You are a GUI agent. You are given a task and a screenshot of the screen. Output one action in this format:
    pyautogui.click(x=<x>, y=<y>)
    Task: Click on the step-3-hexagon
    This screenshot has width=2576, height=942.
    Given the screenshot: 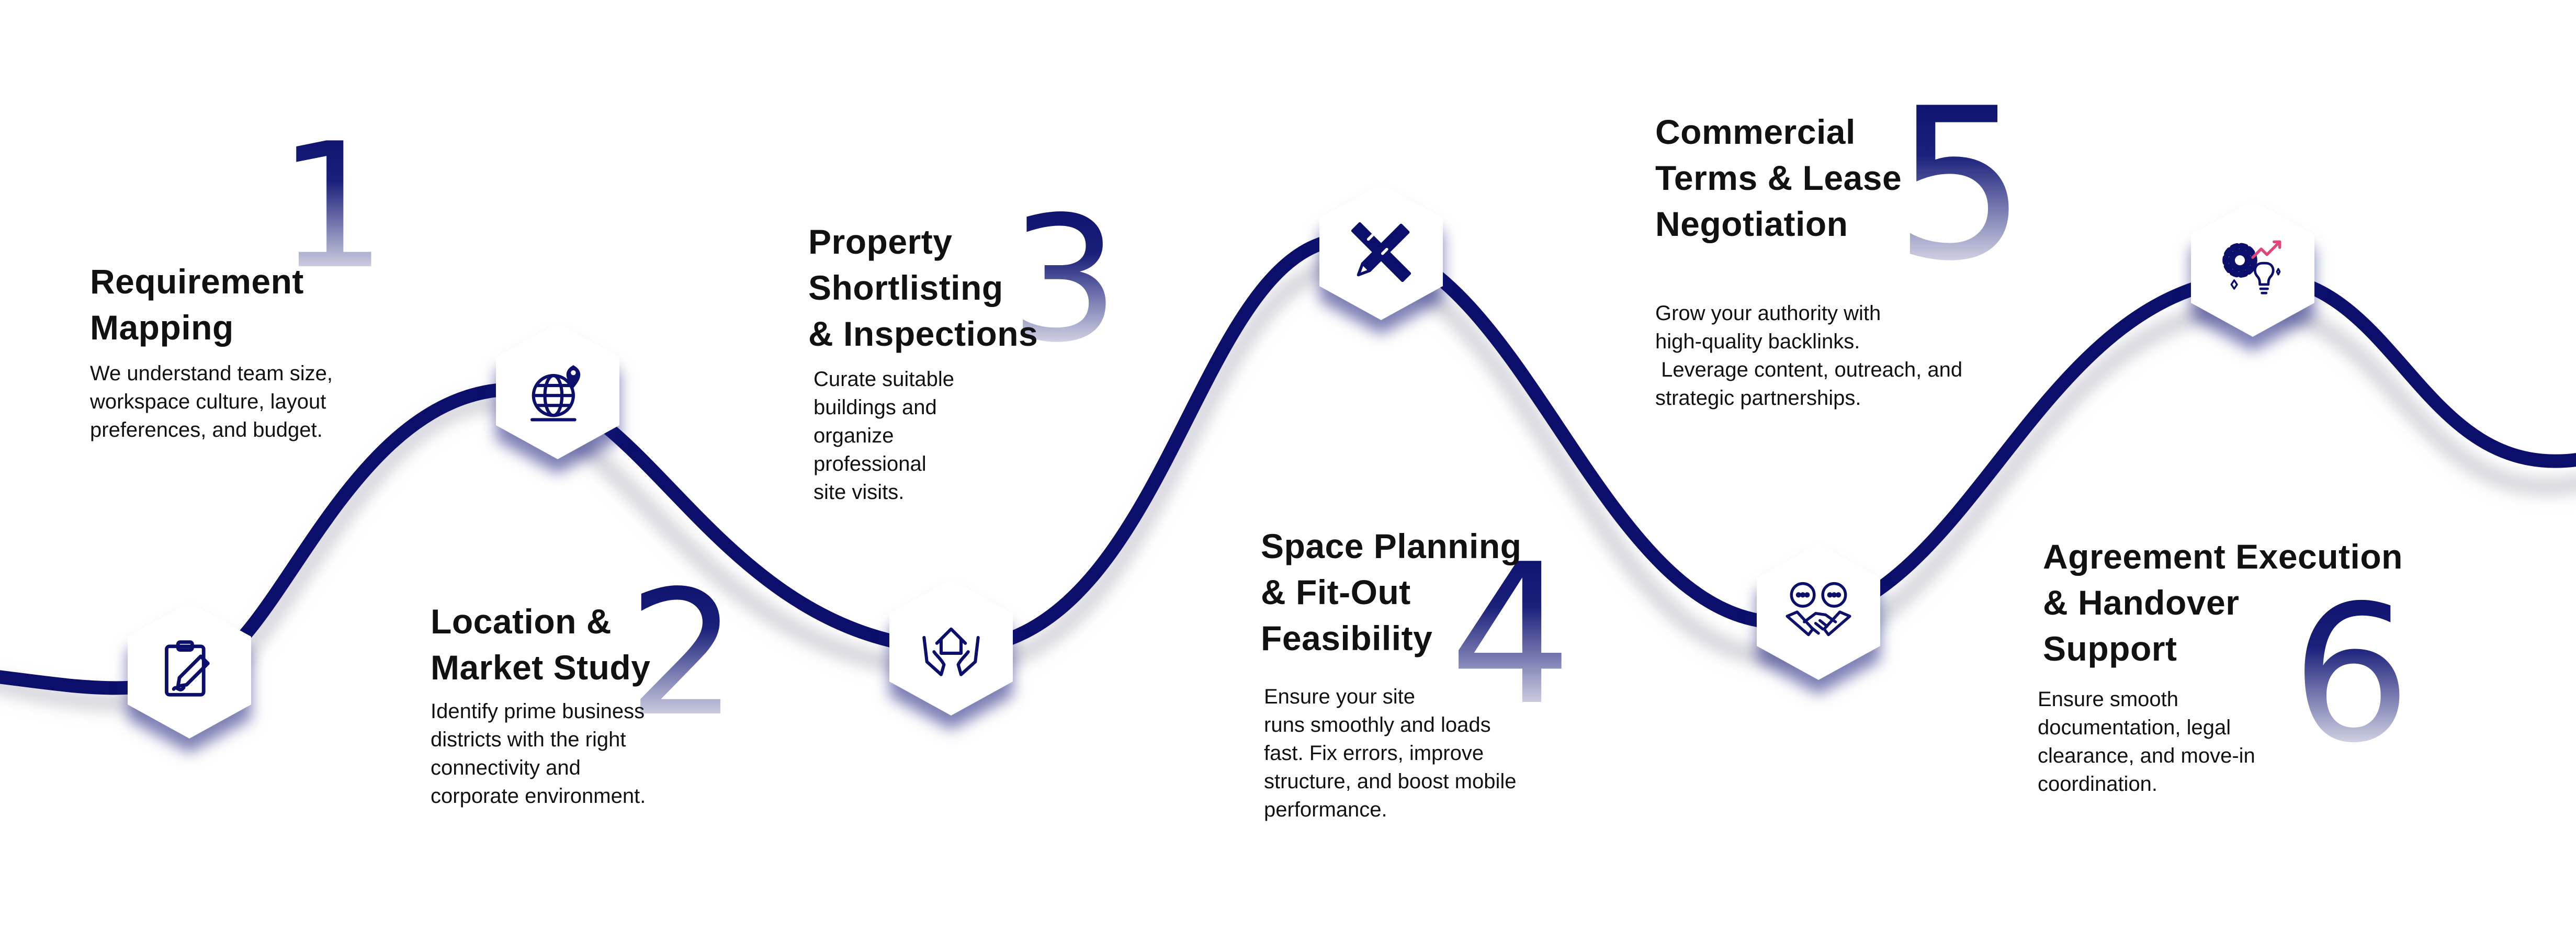 What is the action you would take?
    pyautogui.click(x=951, y=648)
    